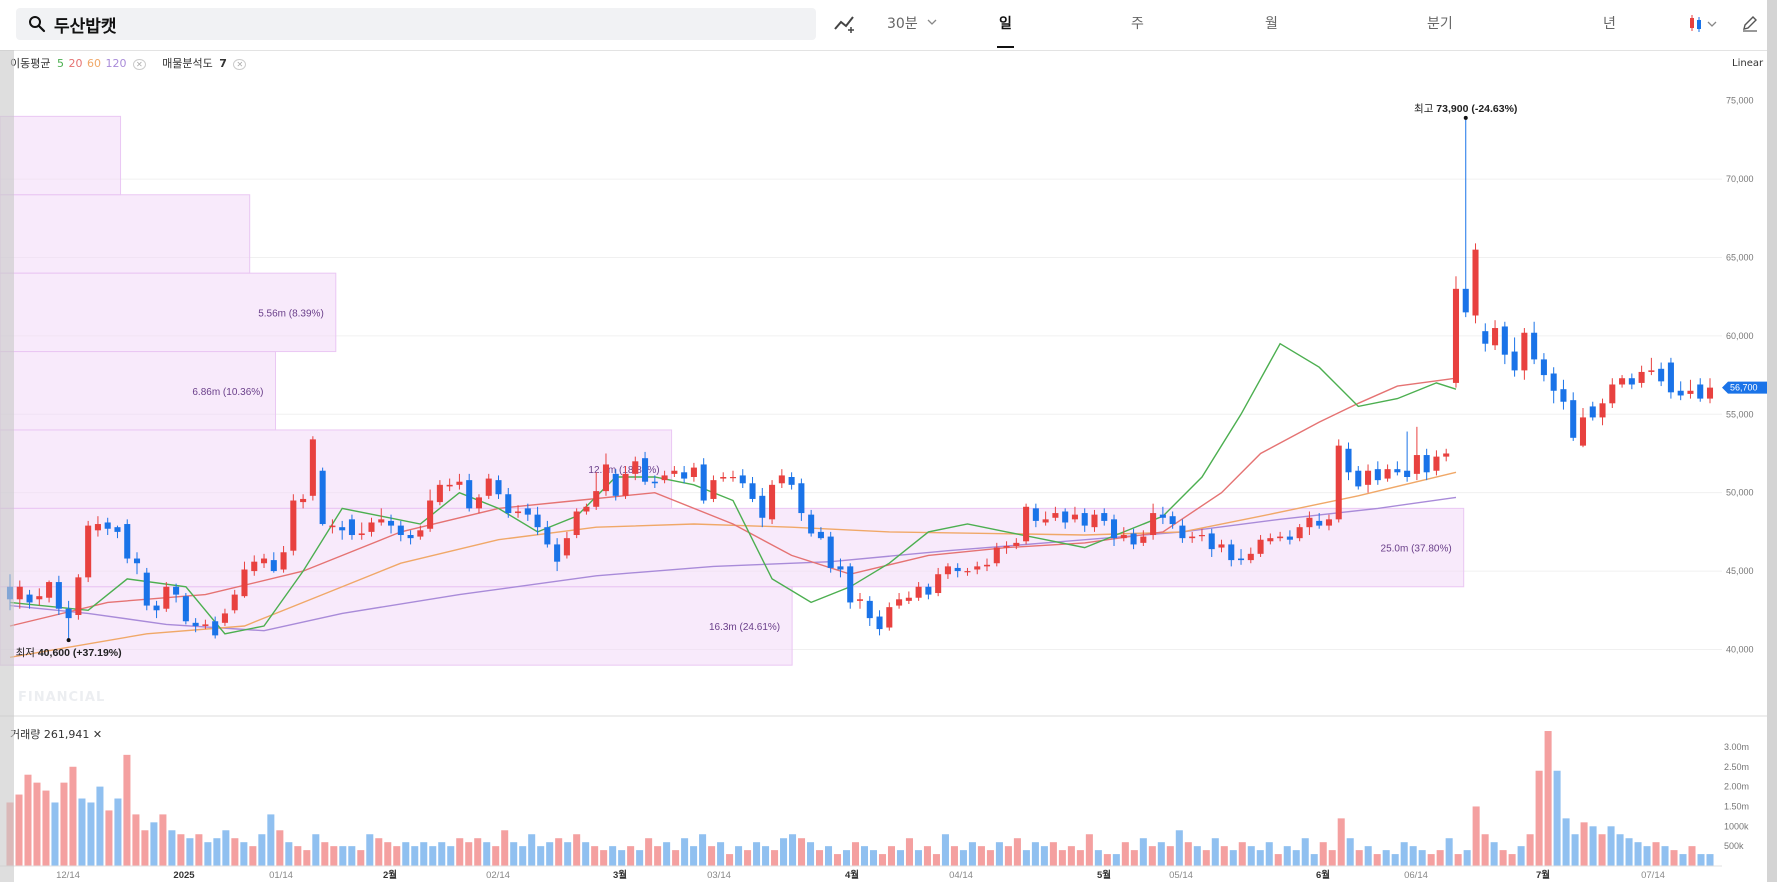  I want to click on edit-pencil-icon, so click(1750, 23).